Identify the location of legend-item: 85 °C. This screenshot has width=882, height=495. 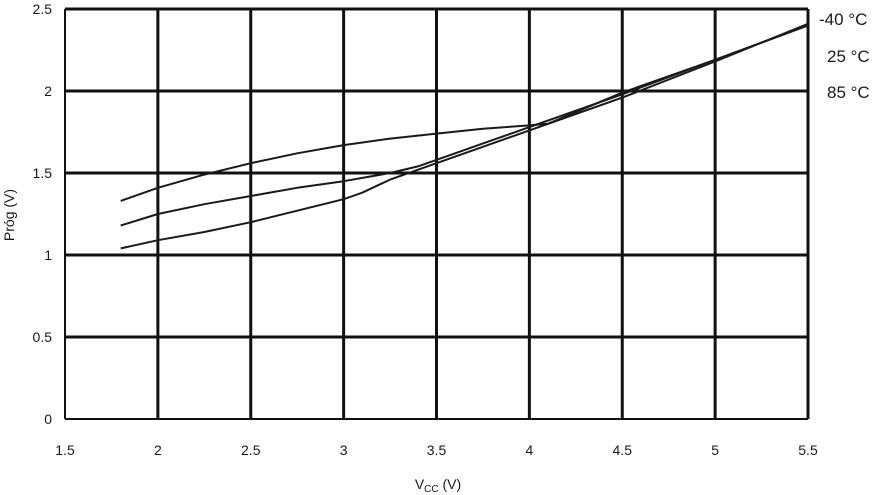
(848, 92).